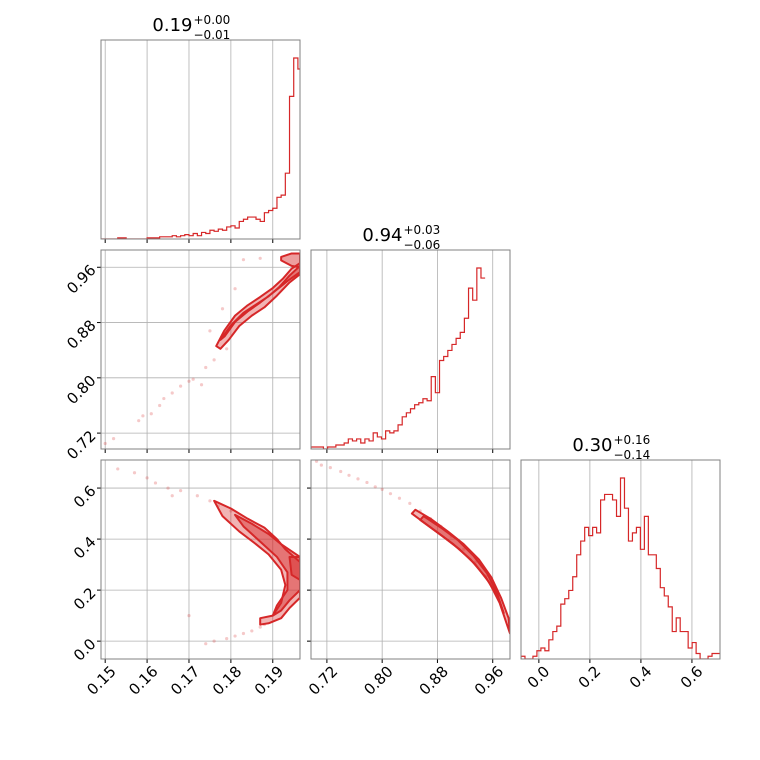 The image size is (760, 760). I want to click on panel-title-0: 0.19 +0.00−0.01, so click(191, 27).